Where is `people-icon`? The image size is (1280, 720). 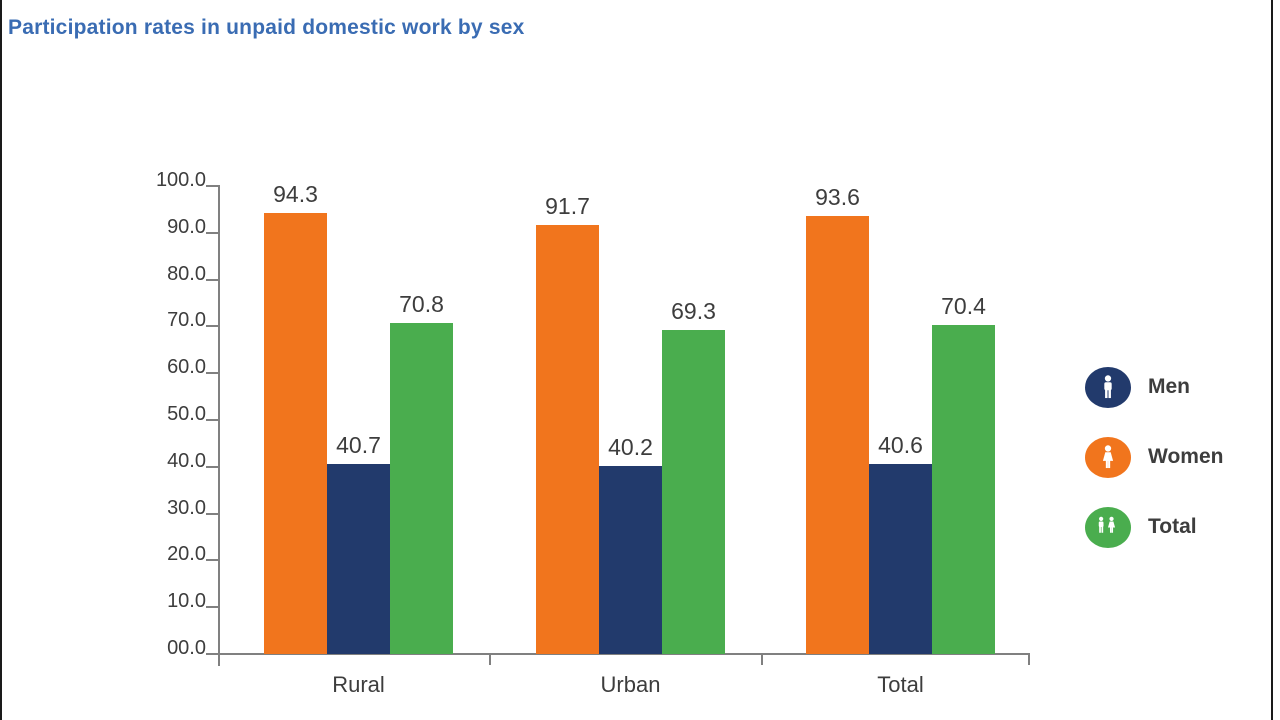
people-icon is located at coordinates (1107, 524).